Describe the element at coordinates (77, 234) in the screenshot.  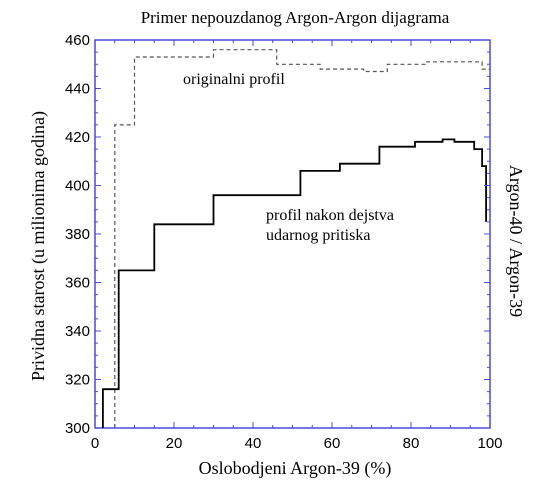
I see `y-tick-label: 380` at that location.